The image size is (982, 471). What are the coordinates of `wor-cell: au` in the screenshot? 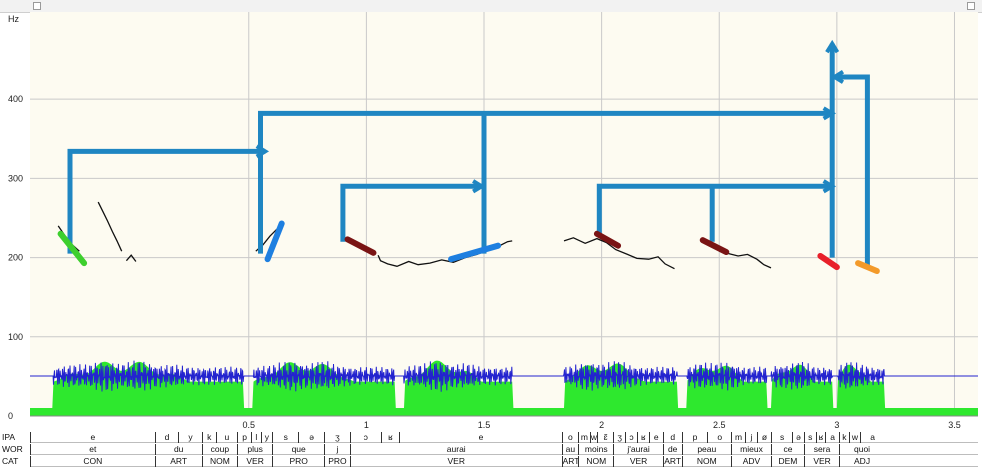 It's located at (569, 449).